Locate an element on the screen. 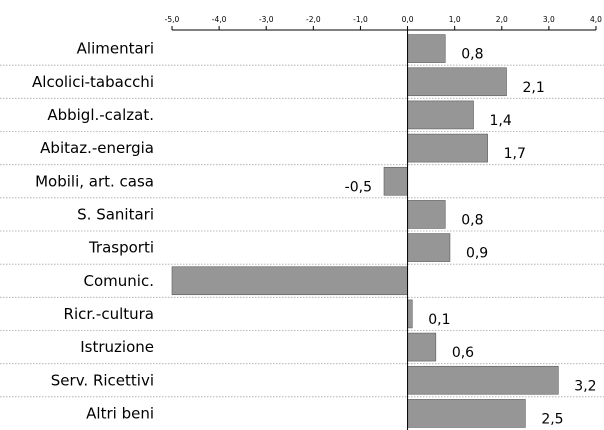 This screenshot has width=604, height=430. category-label: S. Sanitari is located at coordinates (115, 214).